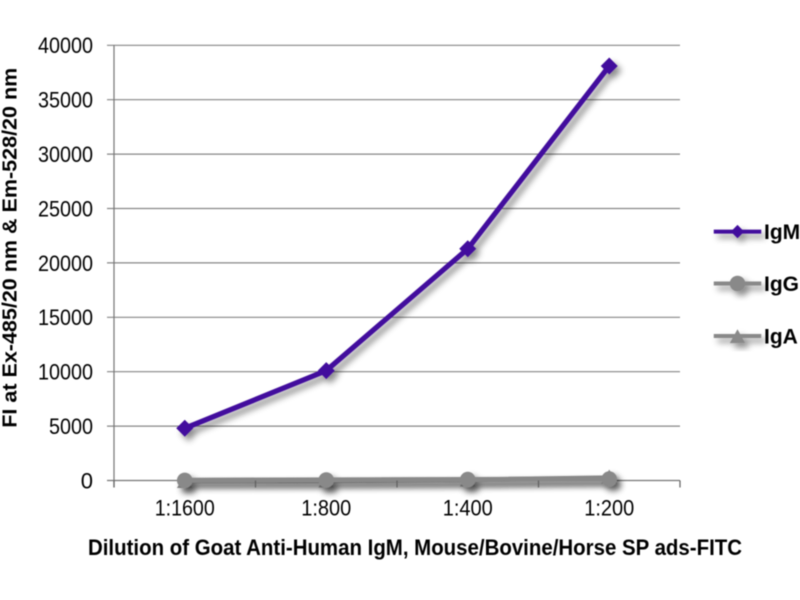 This screenshot has height=600, width=800. I want to click on svg-text: 10000, so click(65, 372).